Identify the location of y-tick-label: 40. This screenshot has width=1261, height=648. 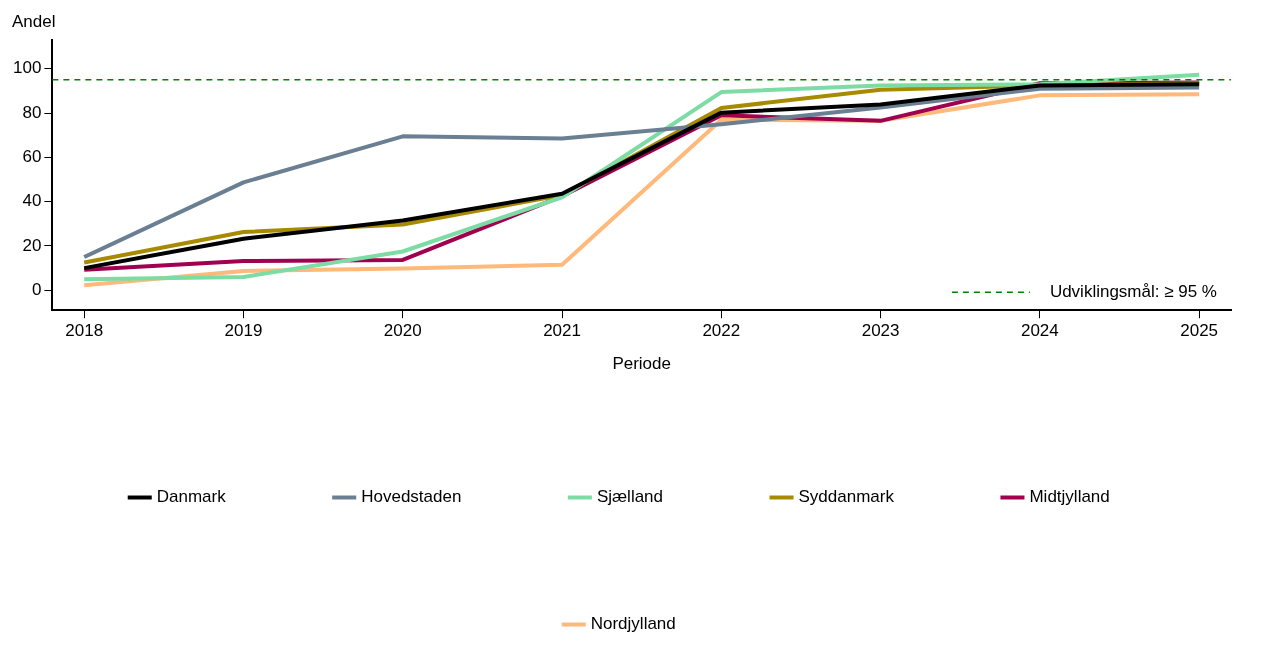
(32, 201).